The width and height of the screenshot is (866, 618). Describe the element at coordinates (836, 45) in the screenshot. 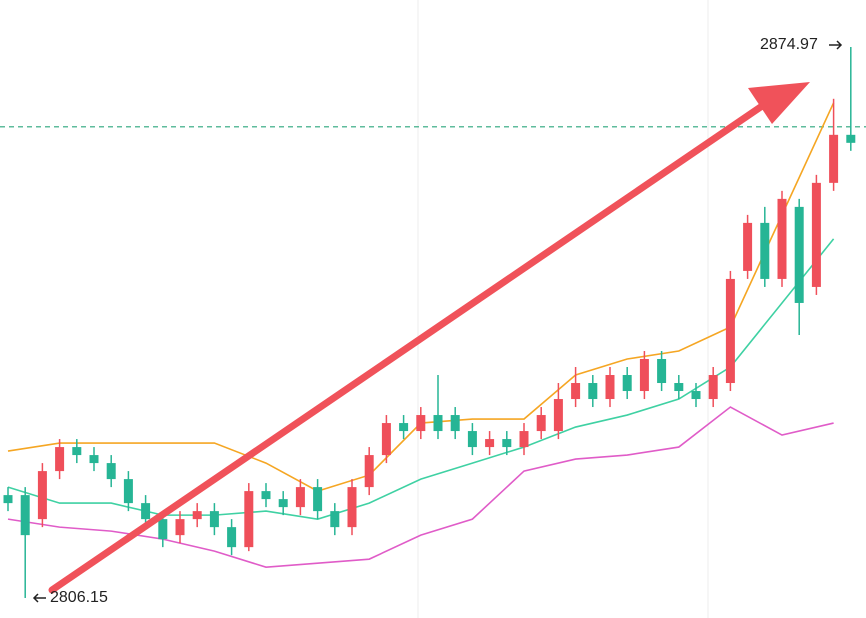

I see `high-arrow` at that location.